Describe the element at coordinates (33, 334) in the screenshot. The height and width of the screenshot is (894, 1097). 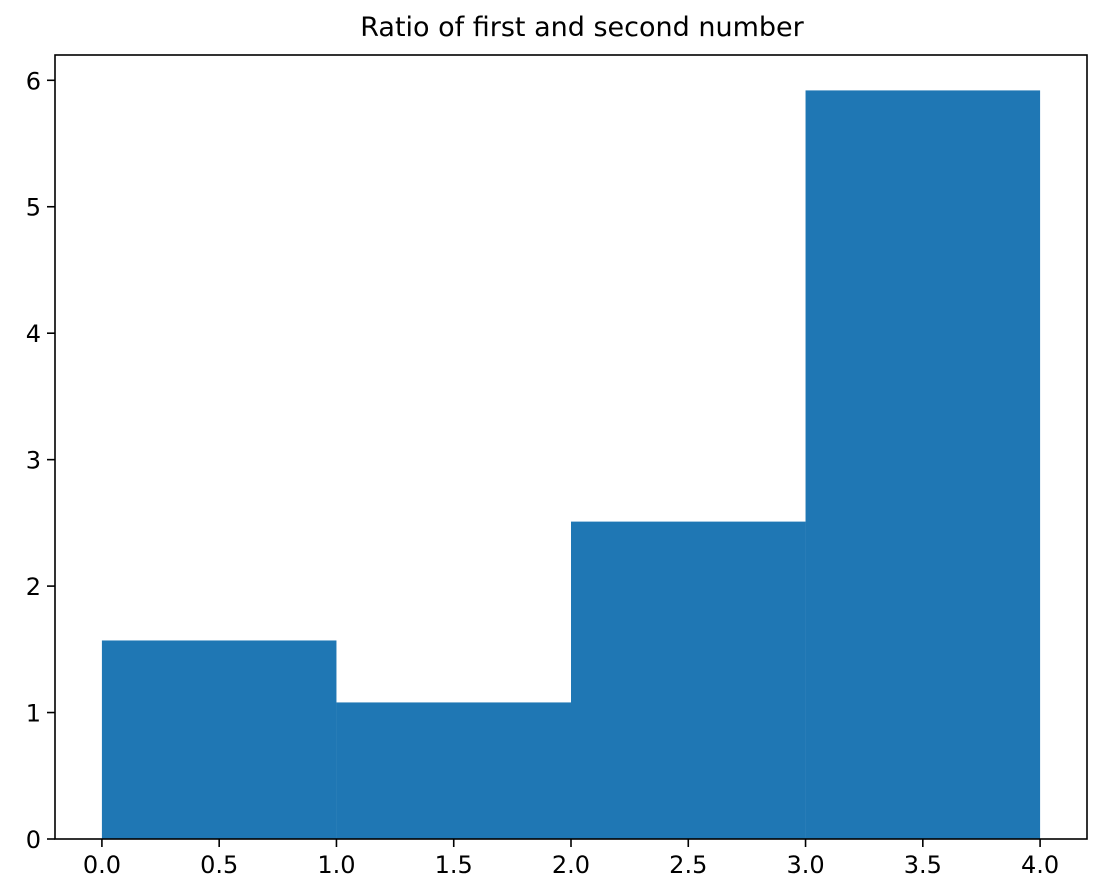
I see `y-tick-label: 4` at that location.